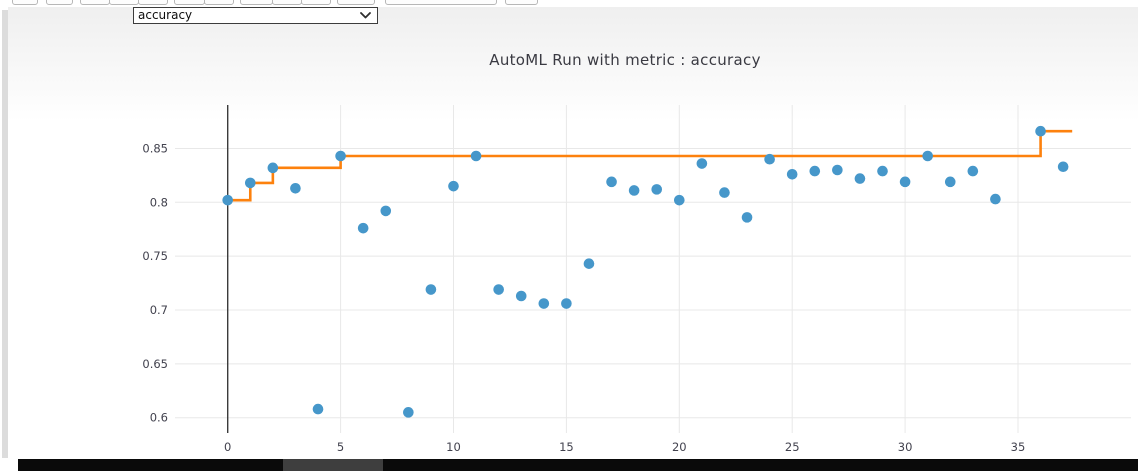 This screenshot has height=471, width=1138. Describe the element at coordinates (5, 234) in the screenshot. I see `left-scrollbar` at that location.